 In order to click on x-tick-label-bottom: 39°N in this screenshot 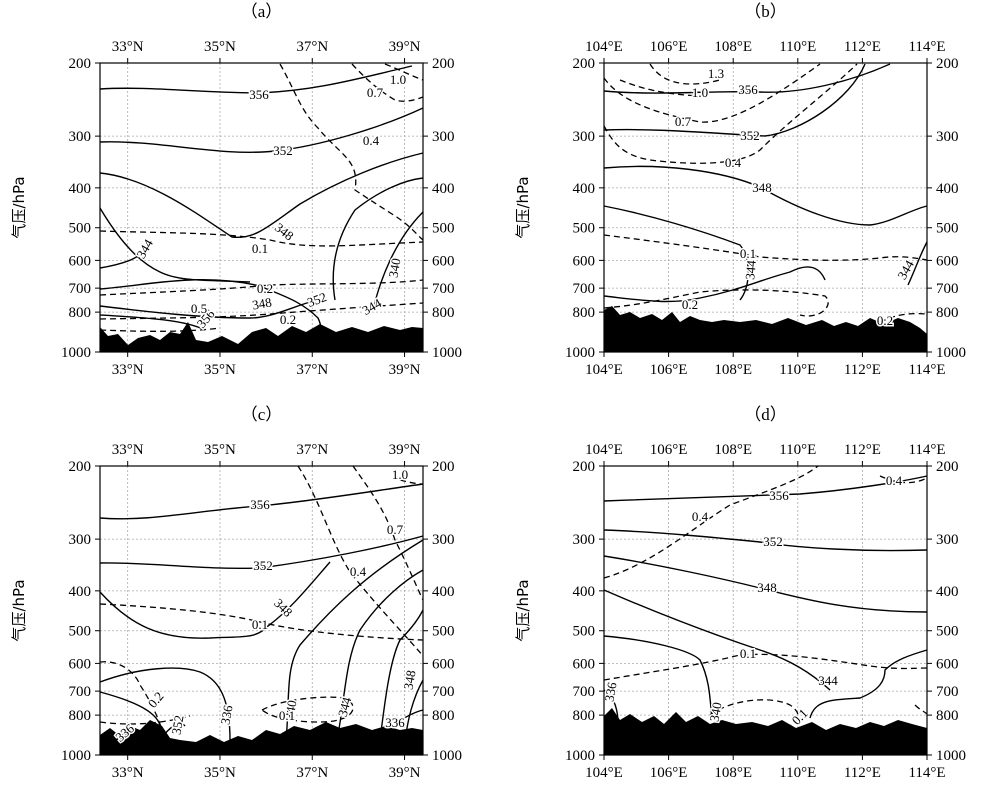, I will do `click(405, 370)`.